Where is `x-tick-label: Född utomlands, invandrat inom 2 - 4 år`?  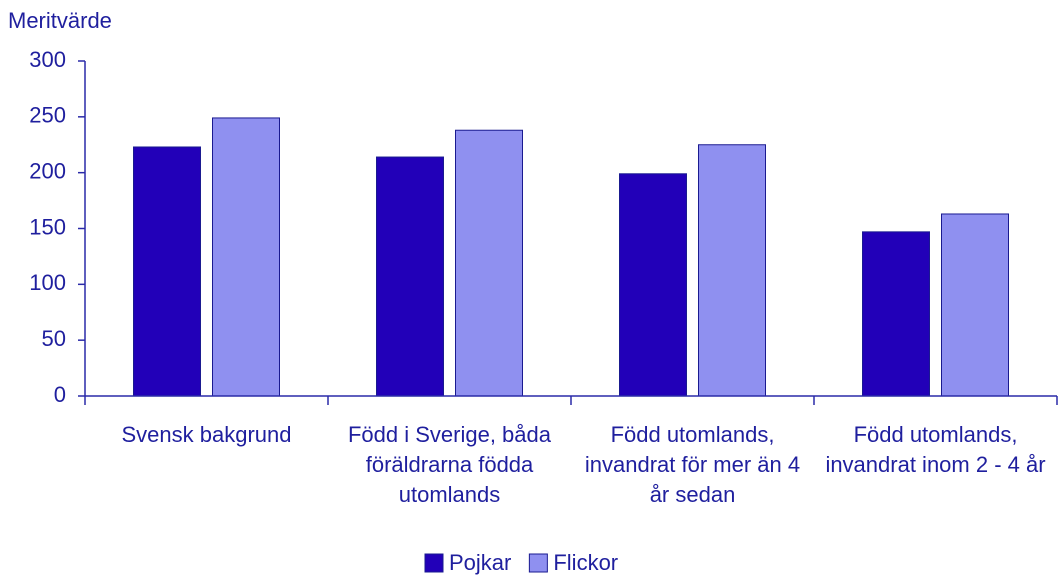
x-tick-label: Född utomlands, invandrat inom 2 - 4 år is located at coordinates (935, 449).